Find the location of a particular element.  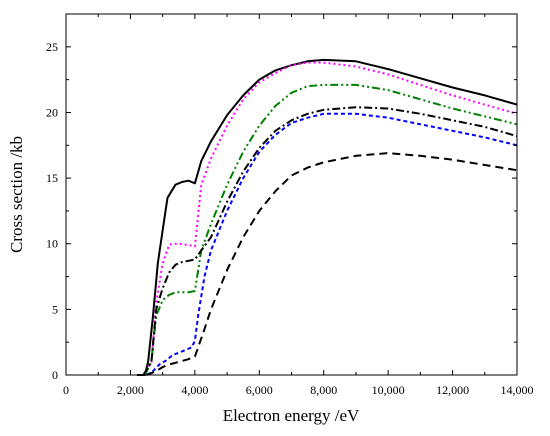

x-tick-label: 6,000 is located at coordinates (259, 390).